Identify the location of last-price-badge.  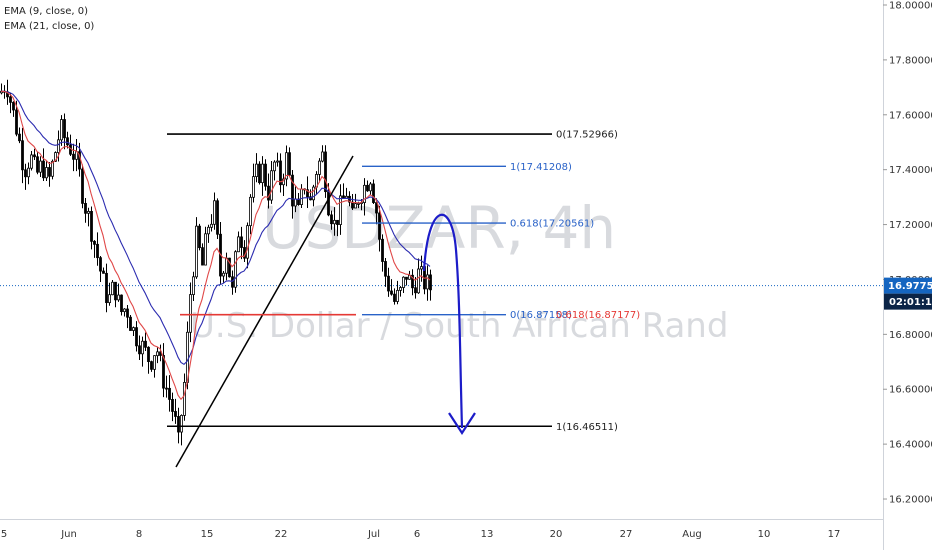
(908, 285).